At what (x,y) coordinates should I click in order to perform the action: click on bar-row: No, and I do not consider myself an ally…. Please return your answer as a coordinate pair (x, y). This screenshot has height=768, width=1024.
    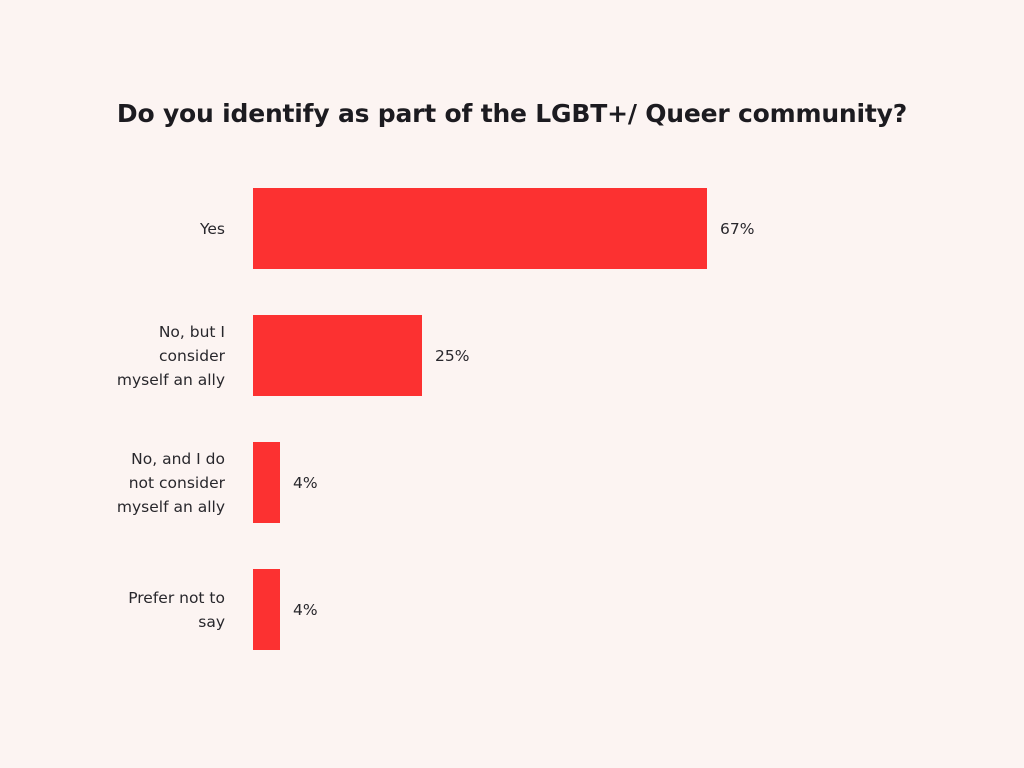
    Looking at the image, I should click on (512, 482).